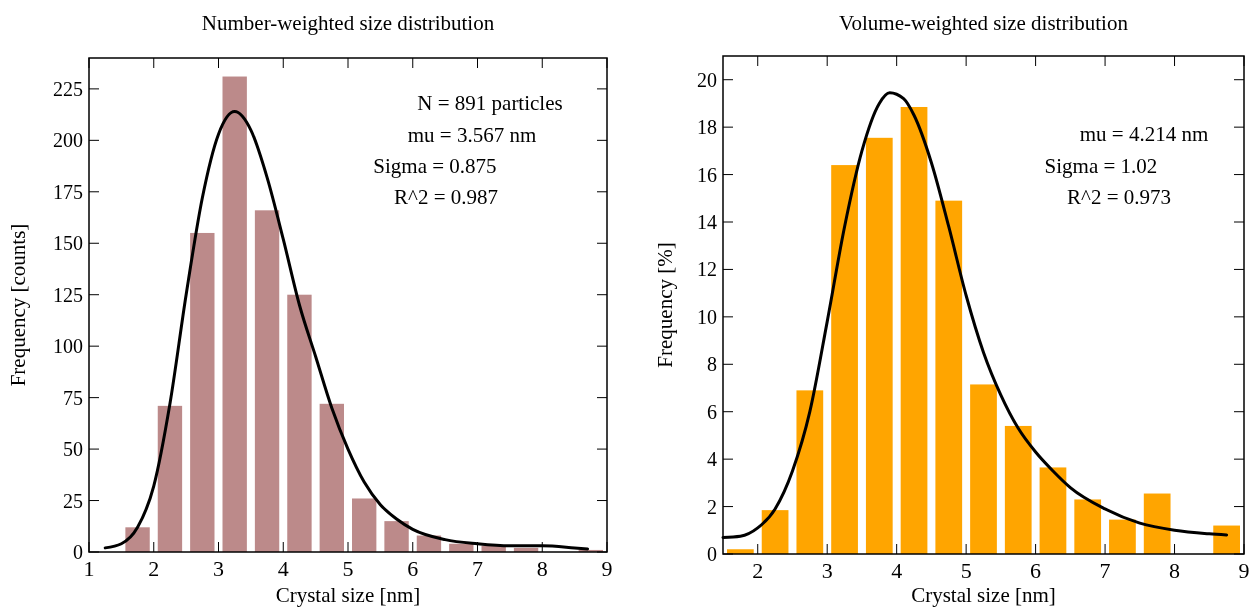  I want to click on y-tick-label: 12, so click(707, 269).